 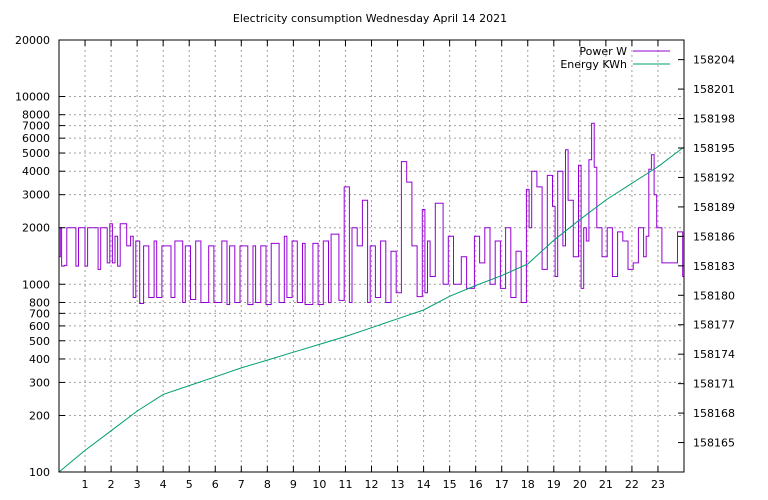 What do you see at coordinates (36, 228) in the screenshot?
I see `y-tick-label: 2000` at bounding box center [36, 228].